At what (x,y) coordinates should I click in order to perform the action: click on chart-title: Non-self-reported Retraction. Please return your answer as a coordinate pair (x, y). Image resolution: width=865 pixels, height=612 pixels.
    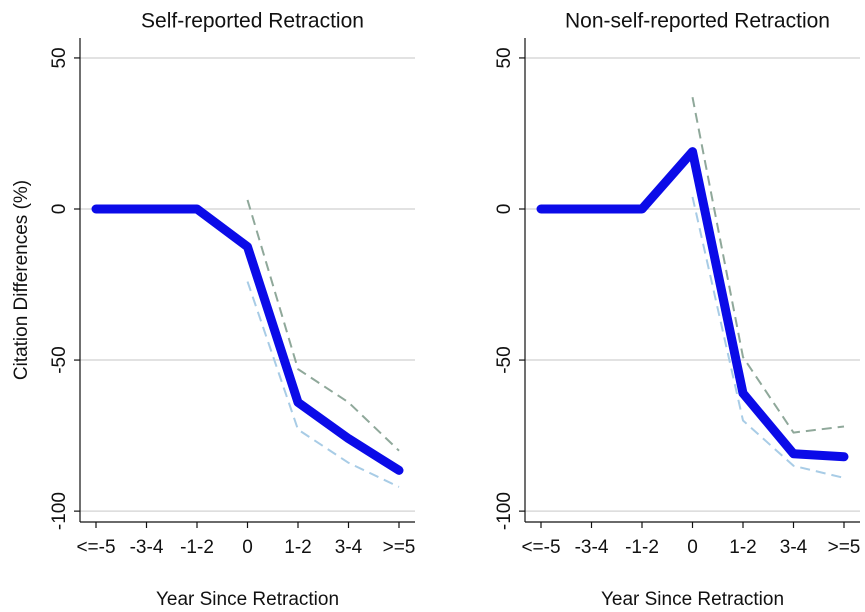
    Looking at the image, I should click on (697, 21).